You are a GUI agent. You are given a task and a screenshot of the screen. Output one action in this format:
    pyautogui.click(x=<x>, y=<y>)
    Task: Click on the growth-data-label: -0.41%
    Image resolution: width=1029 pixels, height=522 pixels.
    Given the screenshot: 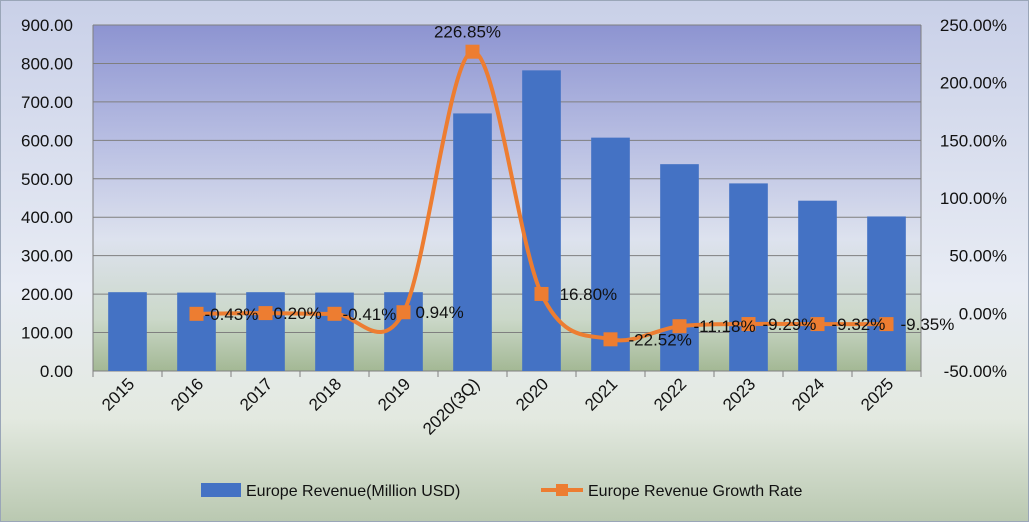 What is the action you would take?
    pyautogui.click(x=370, y=314)
    